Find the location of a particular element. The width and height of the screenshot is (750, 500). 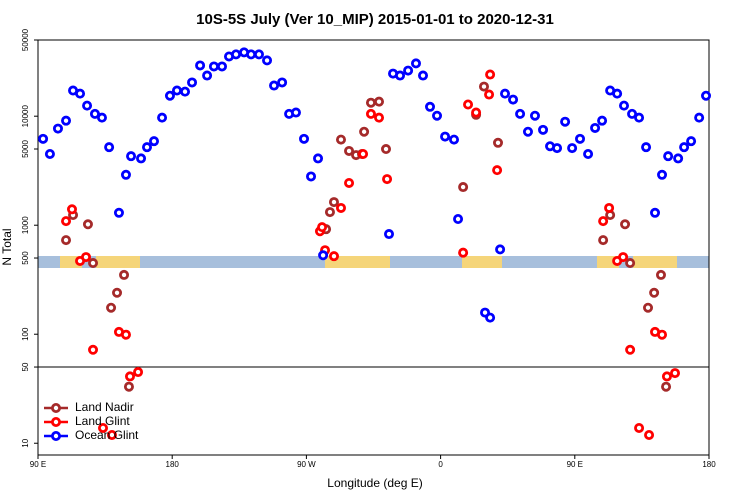

x-tick-label: 0 is located at coordinates (440, 464).